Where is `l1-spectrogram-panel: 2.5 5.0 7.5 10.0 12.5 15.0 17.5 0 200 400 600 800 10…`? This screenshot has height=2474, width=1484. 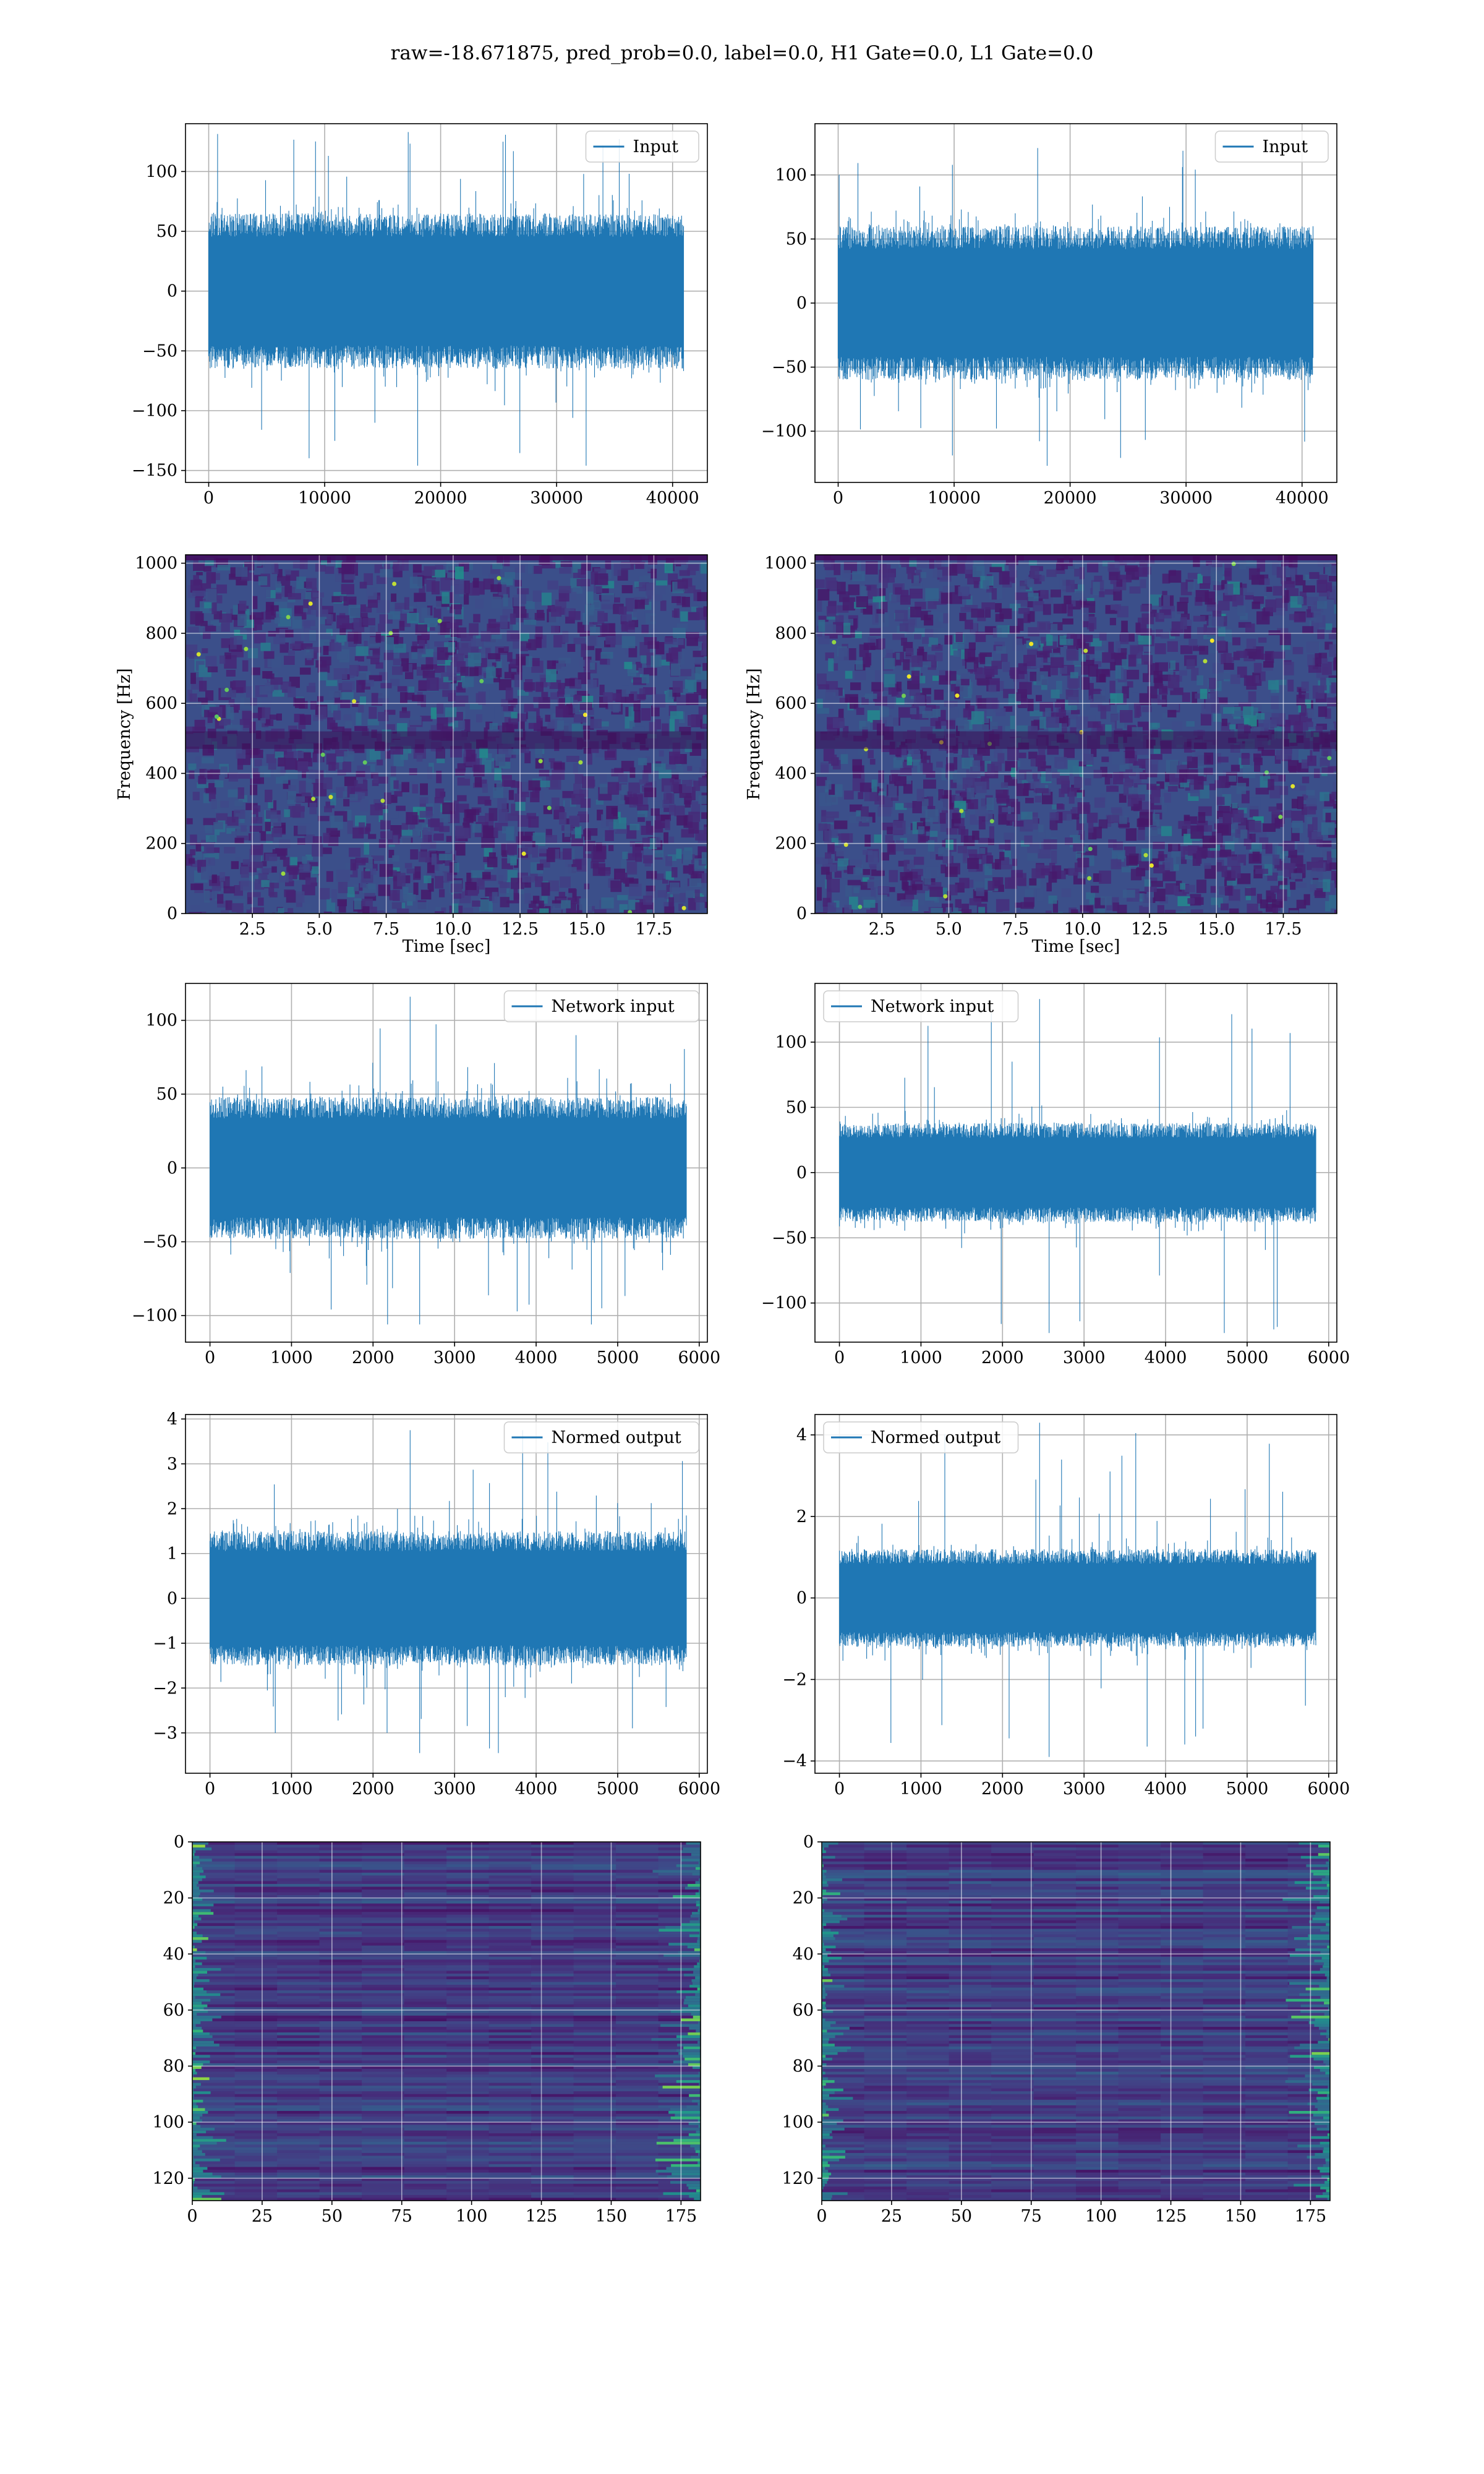 l1-spectrogram-panel: 2.5 5.0 7.5 10.0 12.5 15.0 17.5 0 200 400 600 800 10… is located at coordinates (1040, 755).